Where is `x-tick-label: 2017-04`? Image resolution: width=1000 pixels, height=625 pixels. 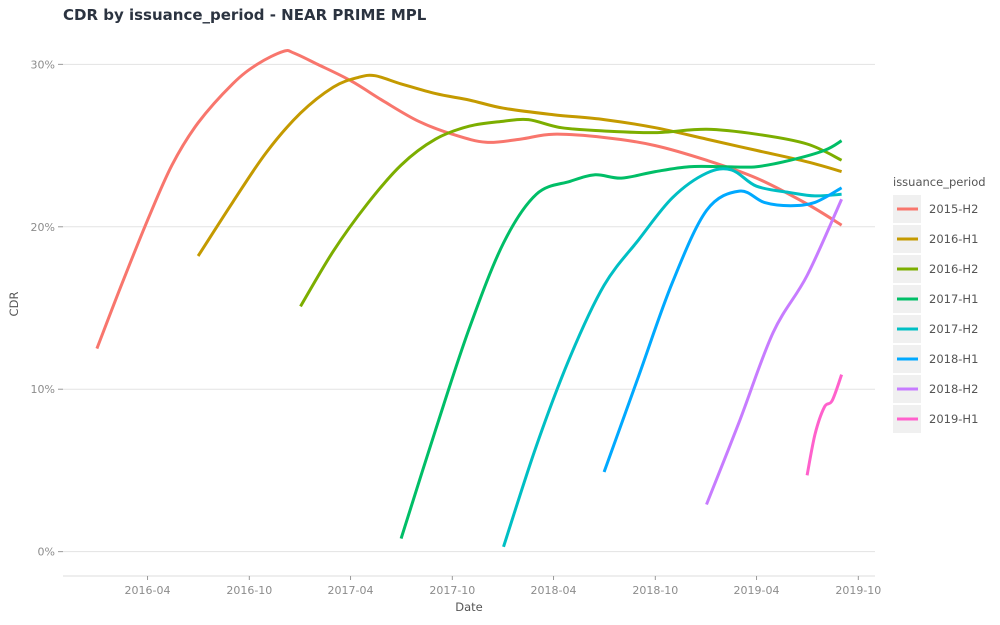
x-tick-label: 2017-04 is located at coordinates (351, 590).